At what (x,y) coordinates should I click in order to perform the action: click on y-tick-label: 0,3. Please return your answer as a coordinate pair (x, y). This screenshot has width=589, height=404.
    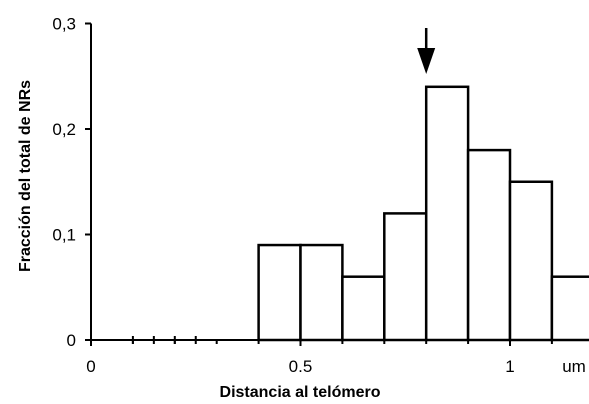
    Looking at the image, I should click on (64, 24).